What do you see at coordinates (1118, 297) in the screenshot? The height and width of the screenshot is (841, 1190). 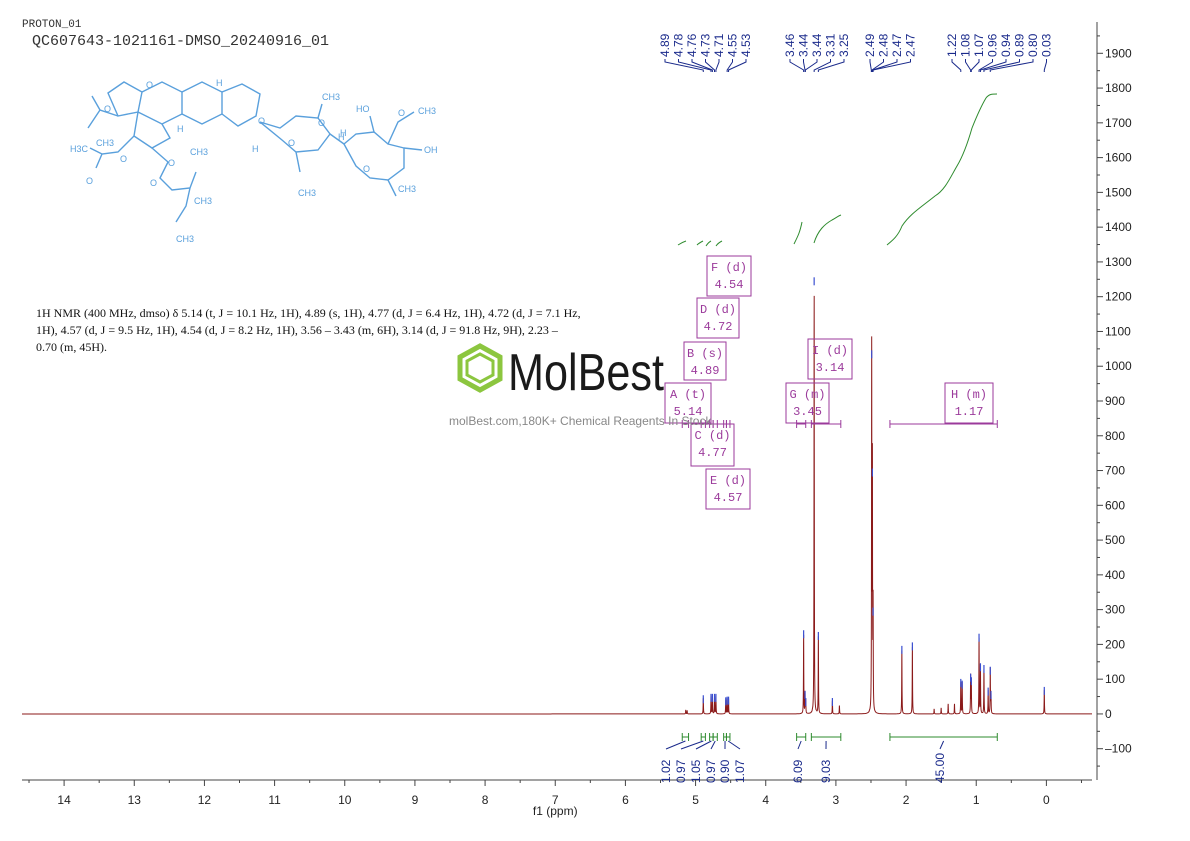 I see `y-tick-label: 1200` at bounding box center [1118, 297].